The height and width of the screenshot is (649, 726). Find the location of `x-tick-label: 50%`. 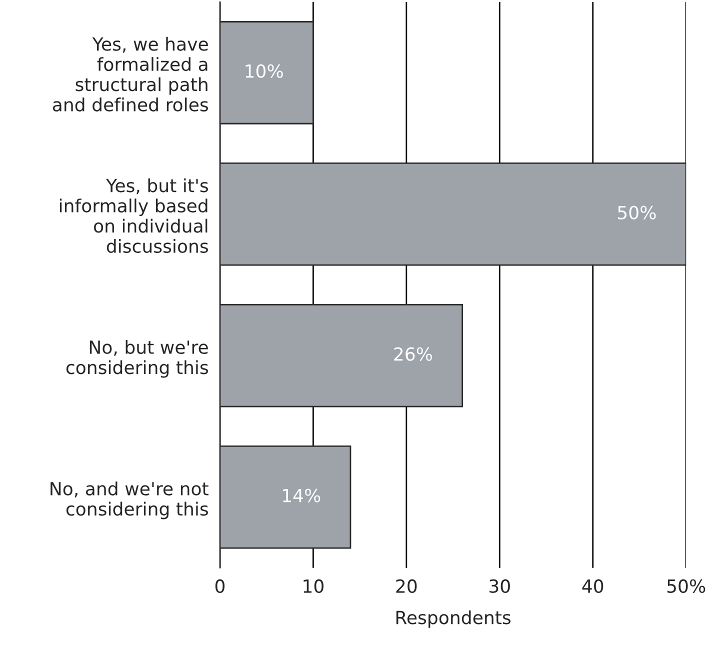

x-tick-label: 50% is located at coordinates (686, 586).